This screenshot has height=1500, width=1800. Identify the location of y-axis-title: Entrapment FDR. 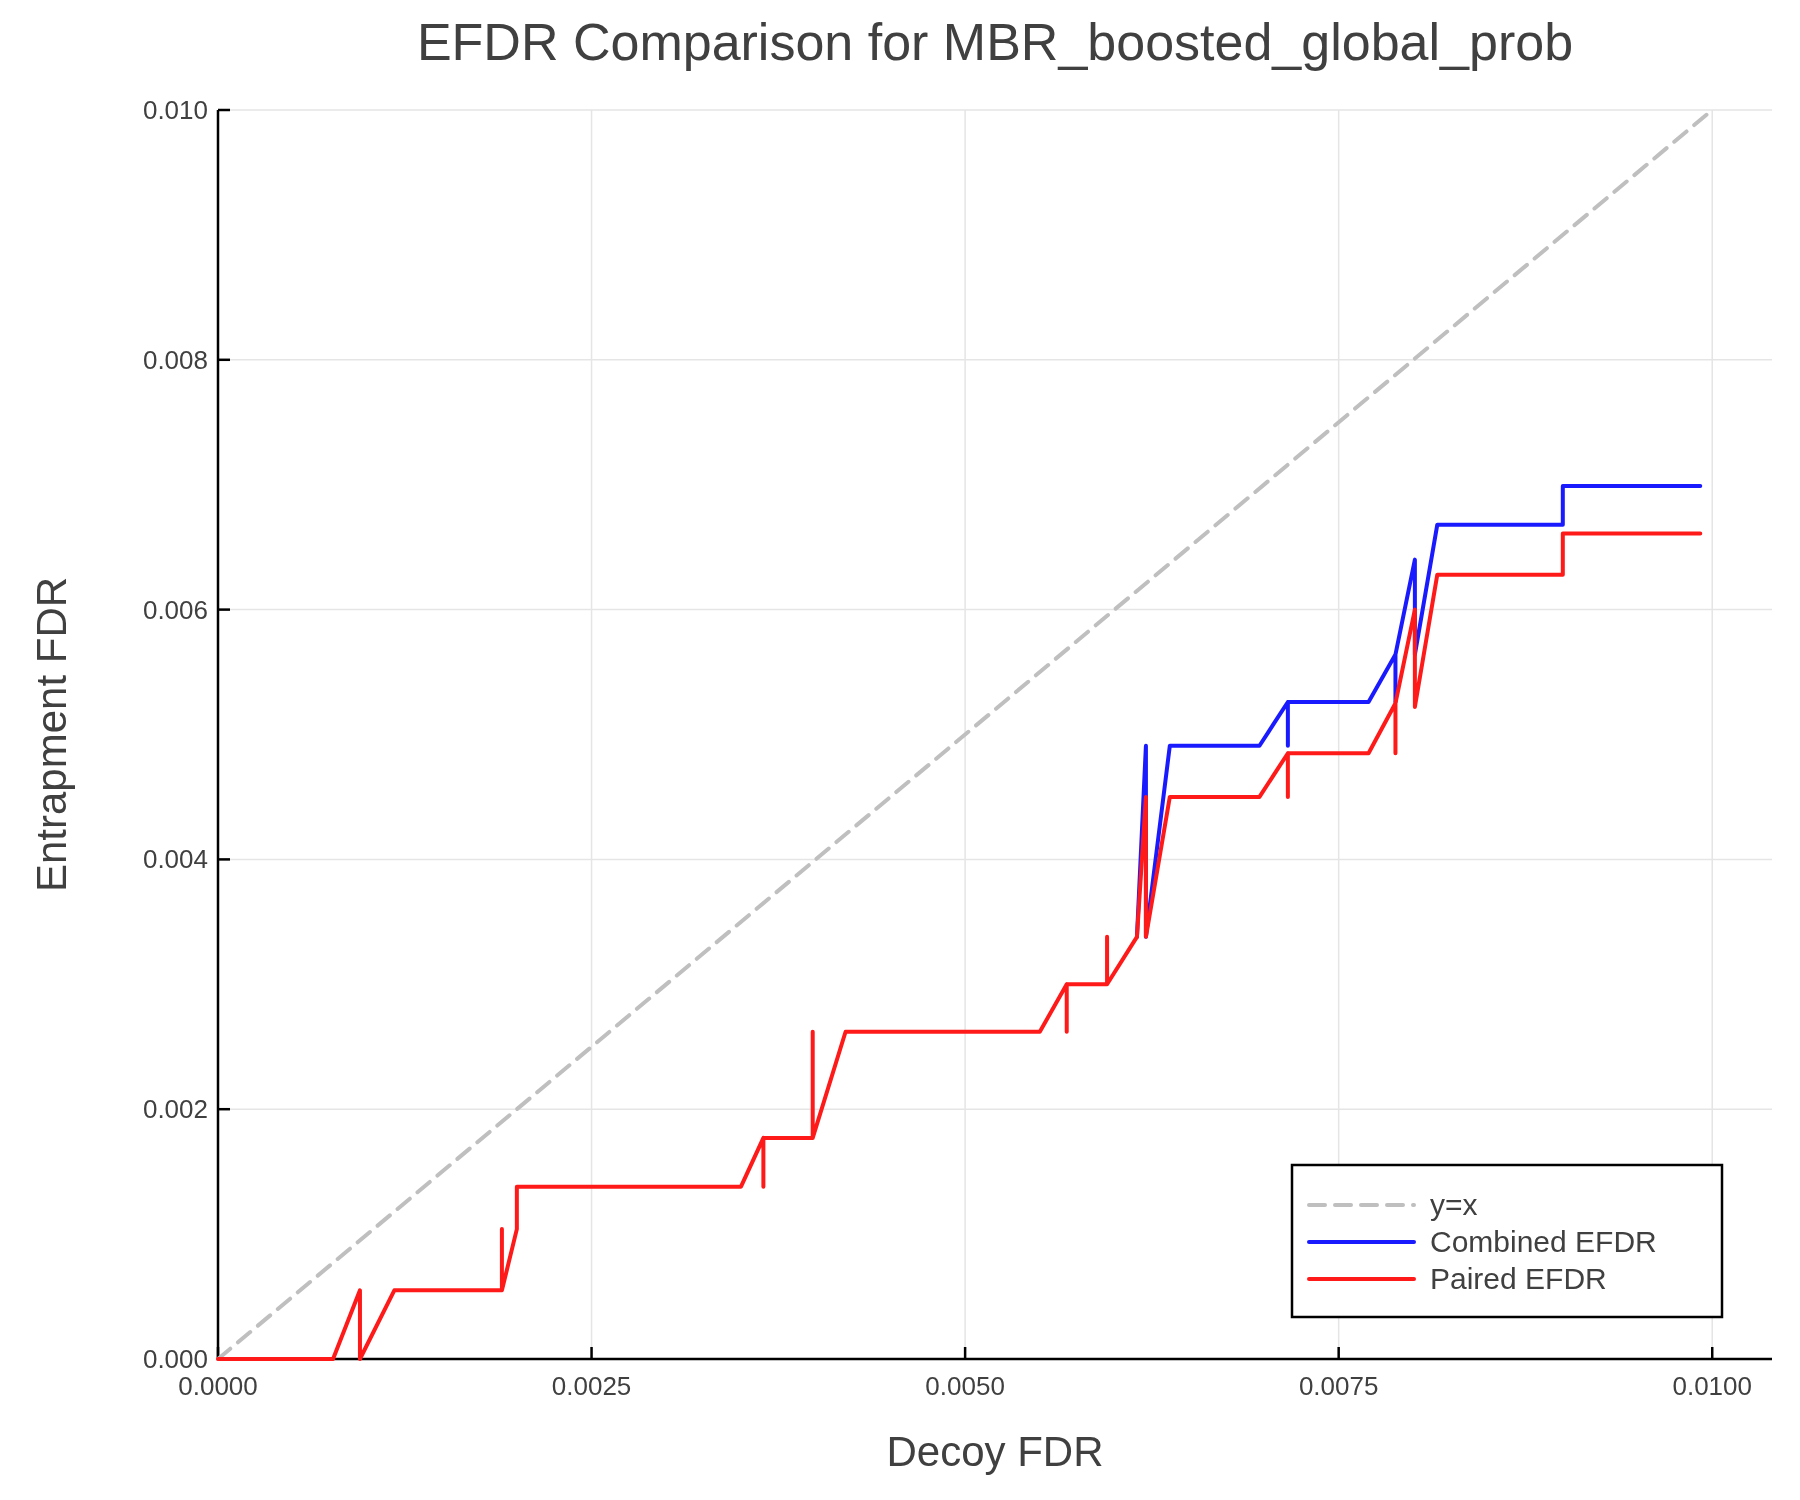
(51, 734).